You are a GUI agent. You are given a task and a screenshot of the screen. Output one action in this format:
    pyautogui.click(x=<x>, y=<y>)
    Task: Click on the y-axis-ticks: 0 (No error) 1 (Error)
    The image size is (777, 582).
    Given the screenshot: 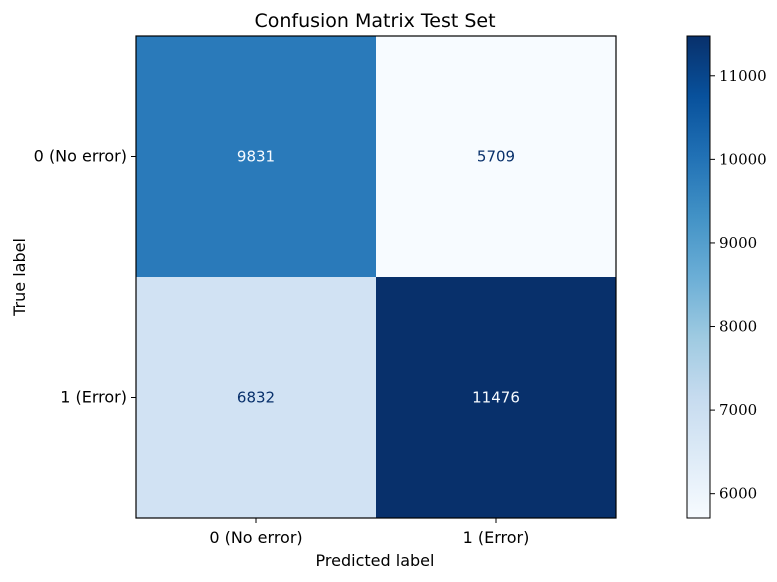 What is the action you would take?
    pyautogui.click(x=85, y=277)
    